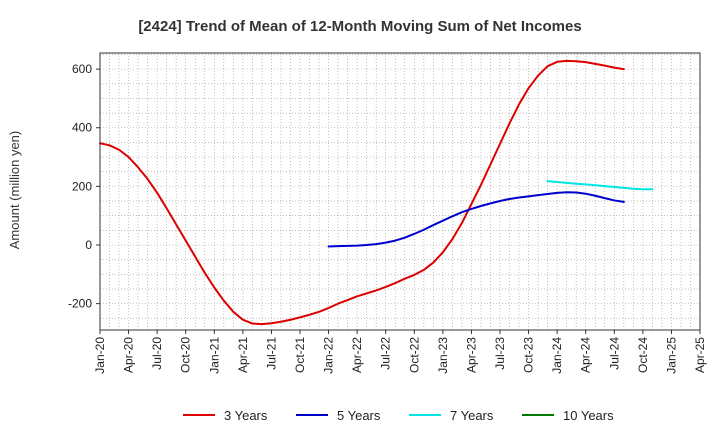 Image resolution: width=720 pixels, height=440 pixels. What do you see at coordinates (586, 355) in the screenshot?
I see `x-tick-label: Apr-24` at bounding box center [586, 355].